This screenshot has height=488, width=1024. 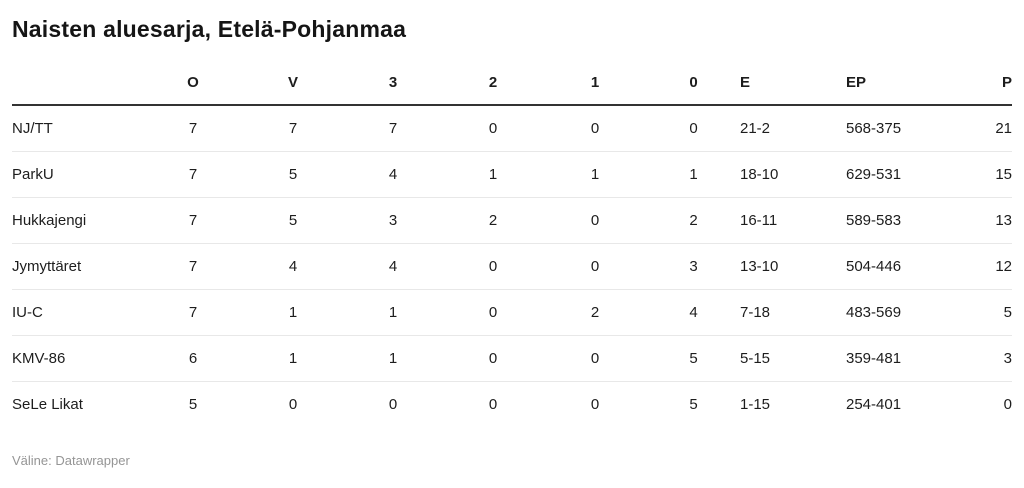 I want to click on table-row: Jymyttäret 7 4 4 0 0 3 13-10 504-446 12, so click(x=512, y=266).